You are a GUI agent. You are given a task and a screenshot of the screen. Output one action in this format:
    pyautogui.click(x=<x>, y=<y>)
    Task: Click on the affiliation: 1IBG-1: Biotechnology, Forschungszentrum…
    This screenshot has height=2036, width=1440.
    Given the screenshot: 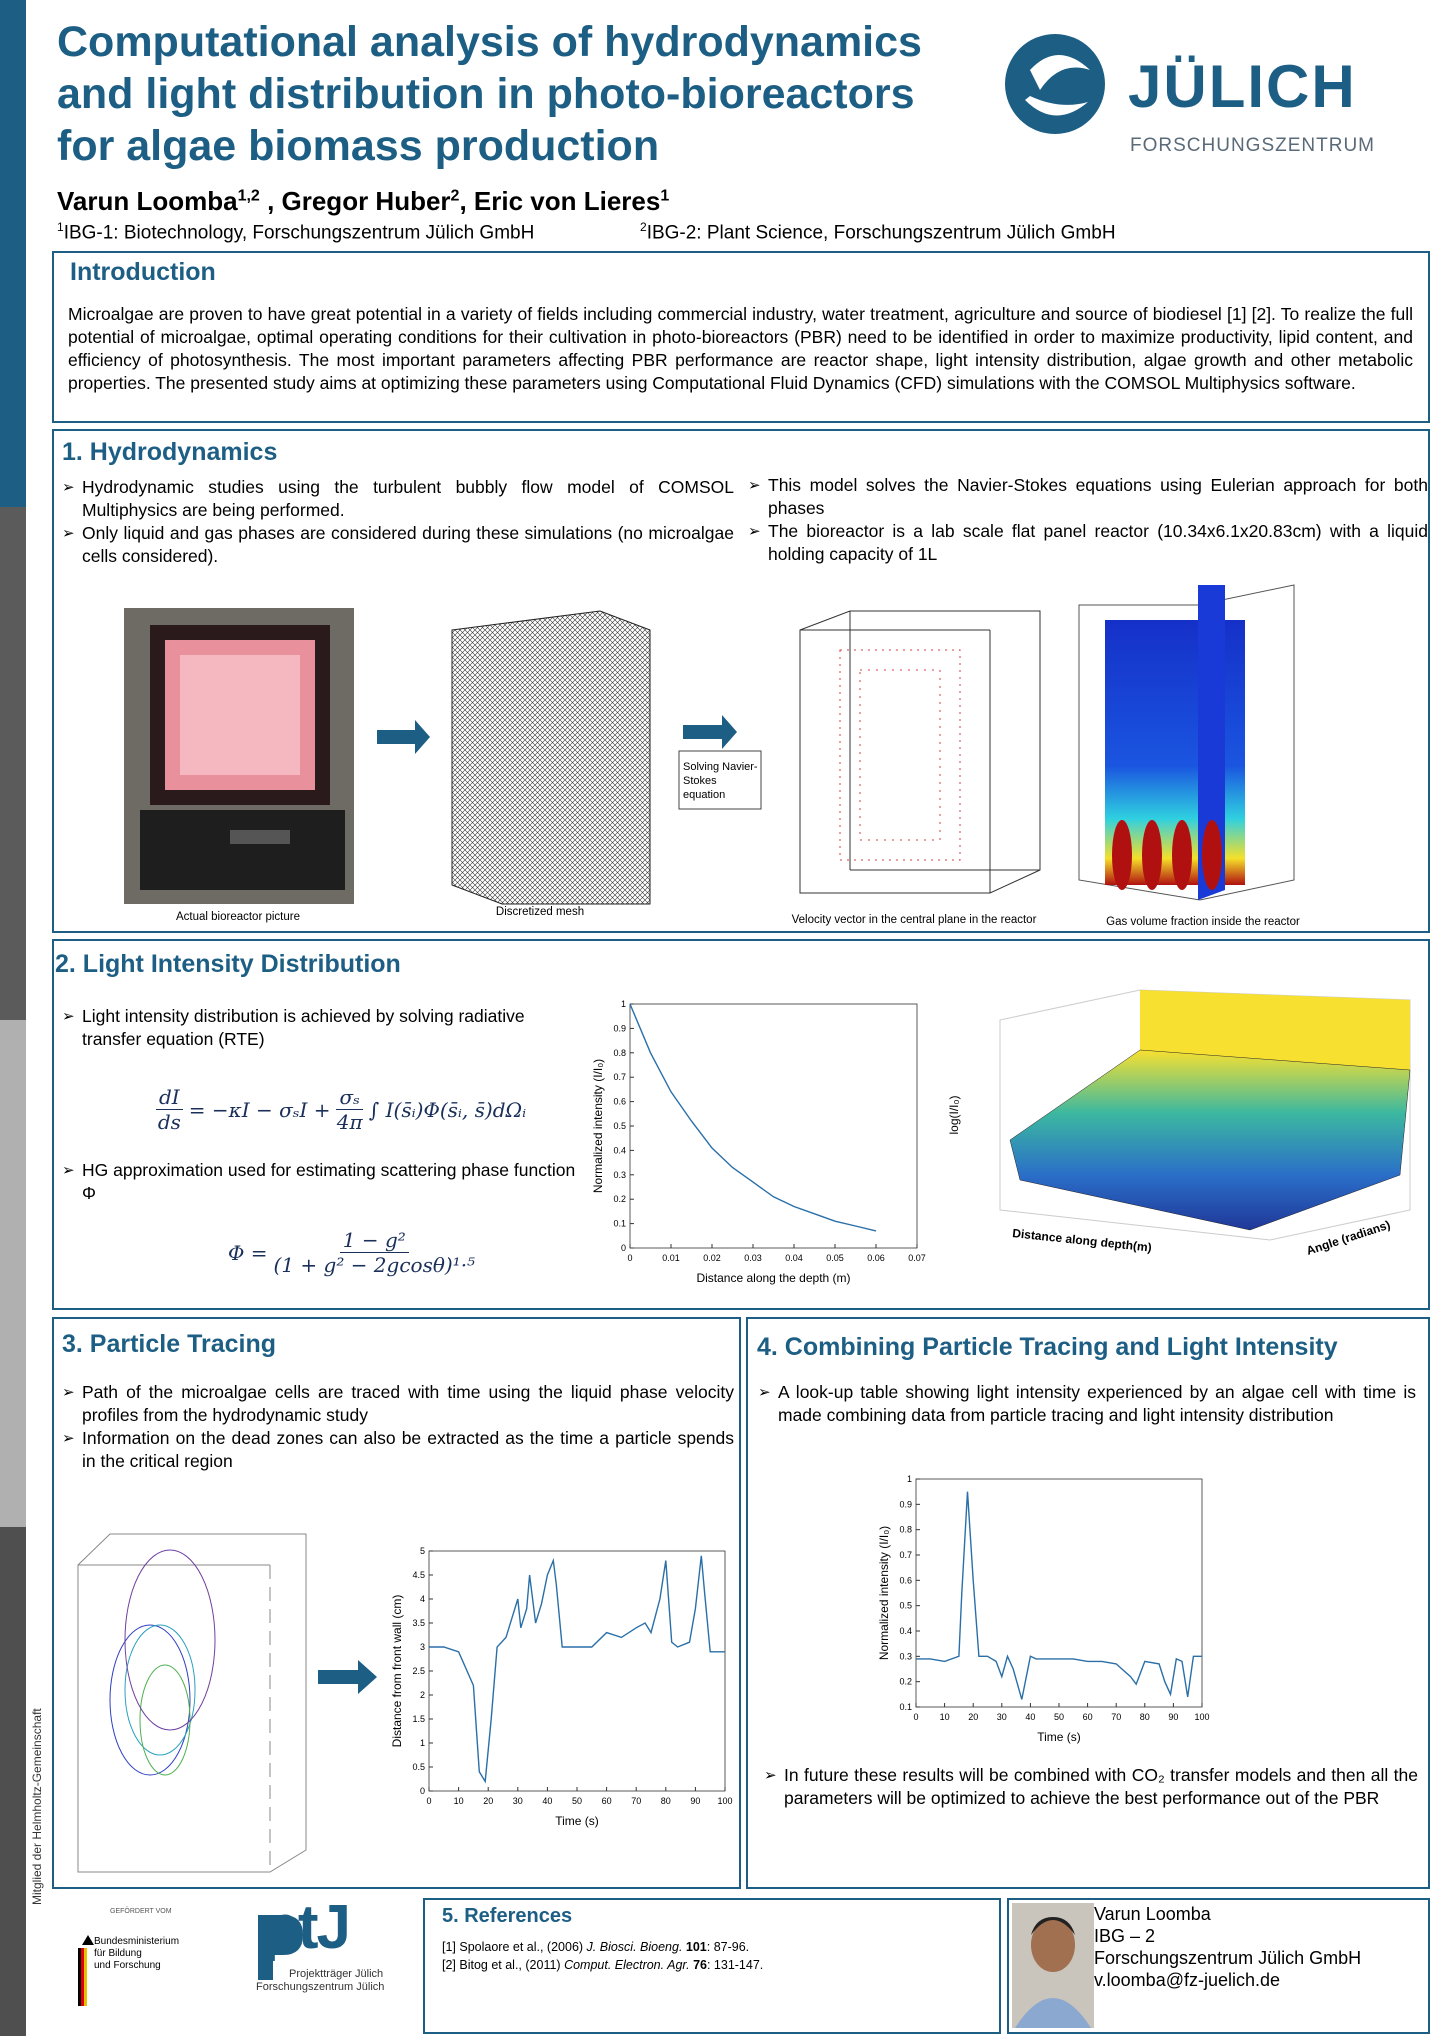 What is the action you would take?
    pyautogui.click(x=295, y=232)
    